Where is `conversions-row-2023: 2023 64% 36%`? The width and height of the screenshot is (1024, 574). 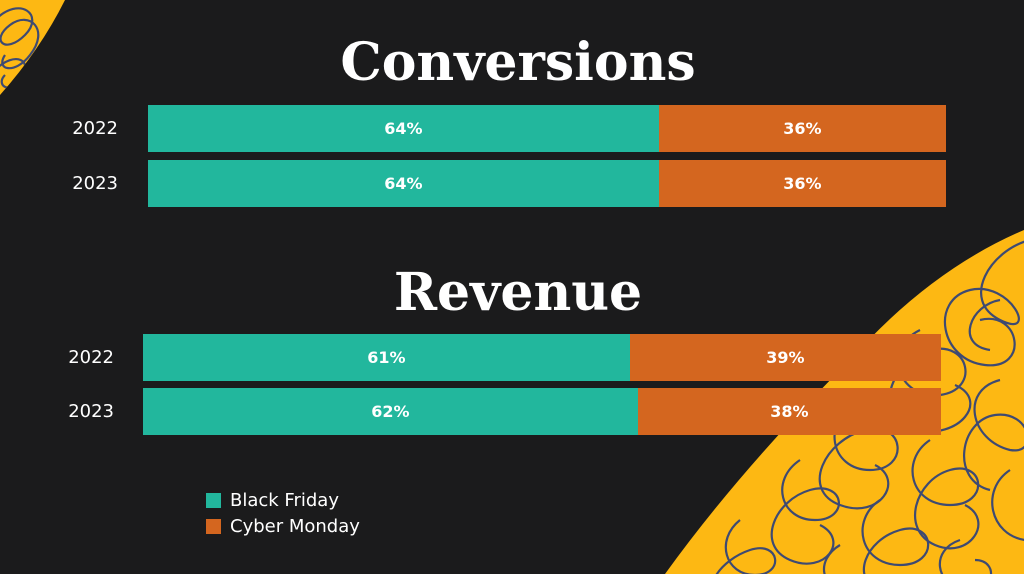
conversions-row-2023: 2023 64% 36% is located at coordinates (512, 183).